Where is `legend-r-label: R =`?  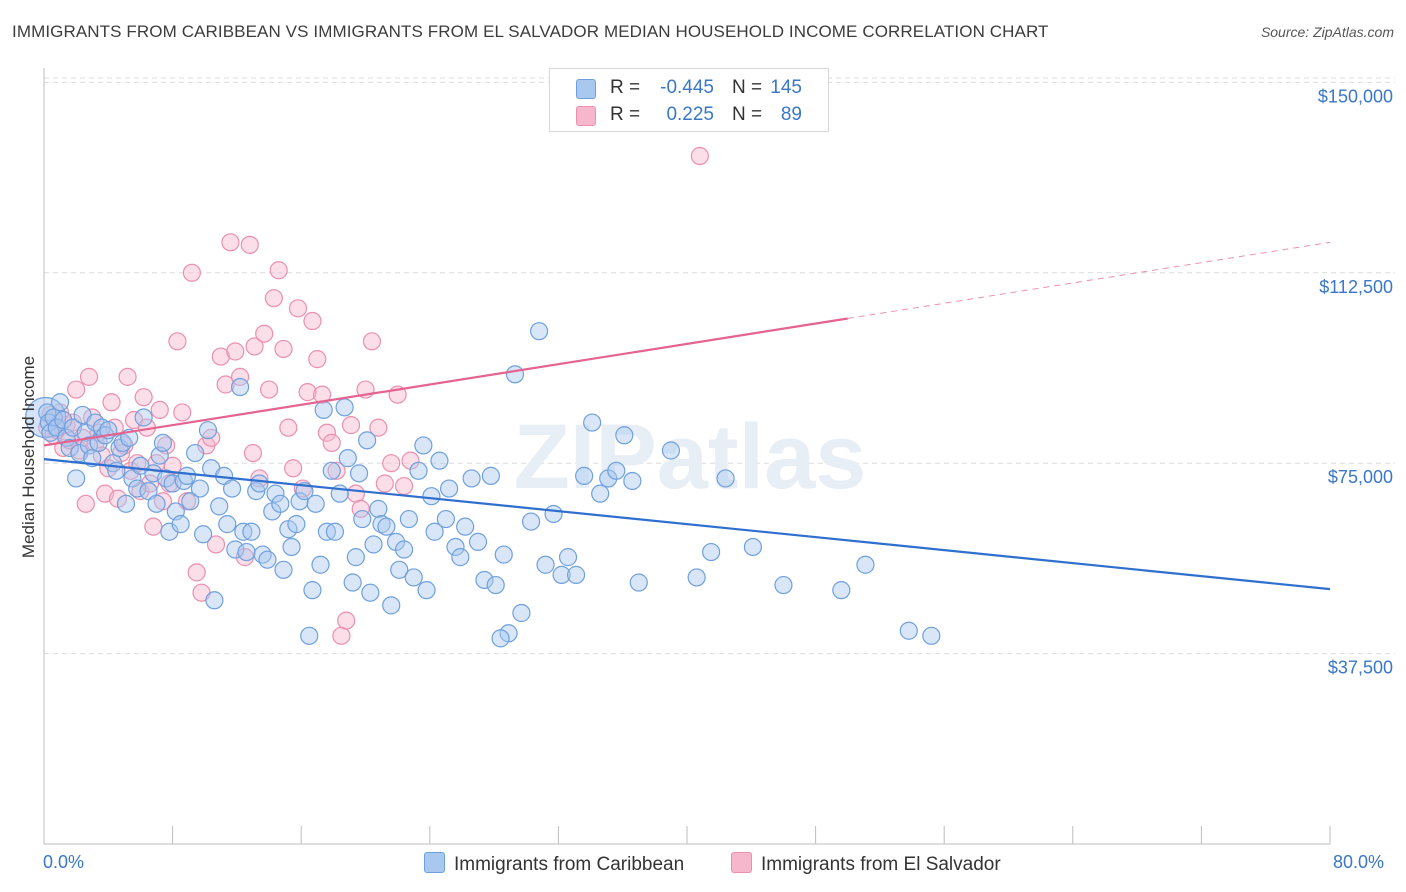 legend-r-label: R = is located at coordinates (625, 114).